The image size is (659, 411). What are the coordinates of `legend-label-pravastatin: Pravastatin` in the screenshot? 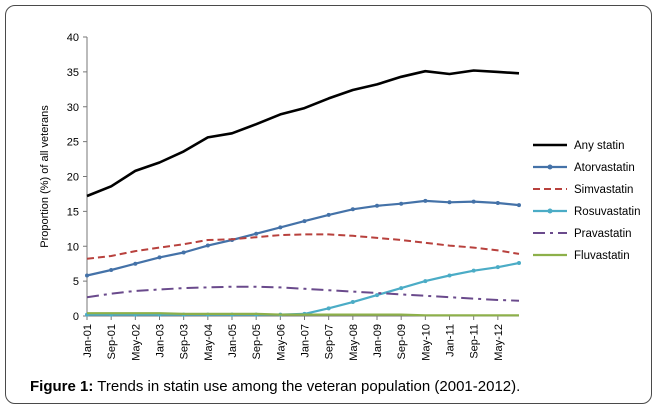 It's located at (603, 234).